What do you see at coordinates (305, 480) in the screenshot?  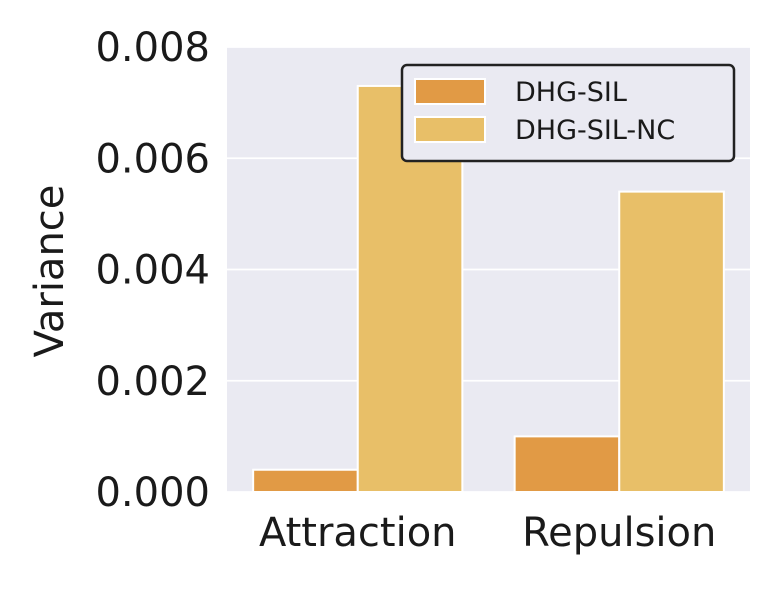 I see `bar-dhg-sil-attraction` at bounding box center [305, 480].